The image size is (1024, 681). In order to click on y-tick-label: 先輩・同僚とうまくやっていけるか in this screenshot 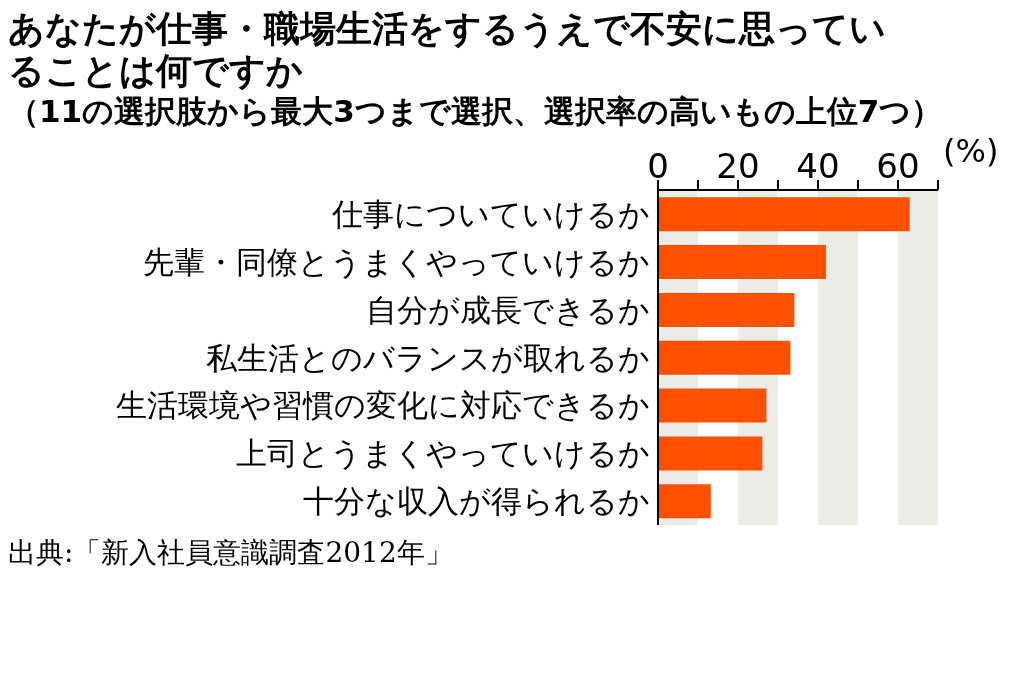, I will do `click(396, 261)`.